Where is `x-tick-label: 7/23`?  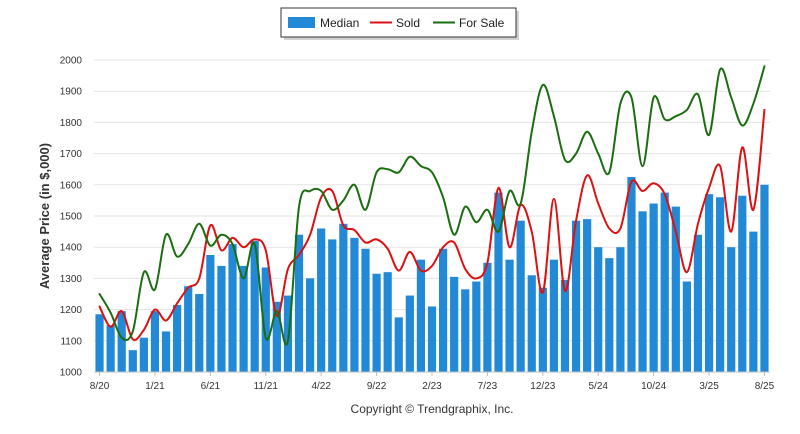
x-tick-label: 7/23 is located at coordinates (488, 386).